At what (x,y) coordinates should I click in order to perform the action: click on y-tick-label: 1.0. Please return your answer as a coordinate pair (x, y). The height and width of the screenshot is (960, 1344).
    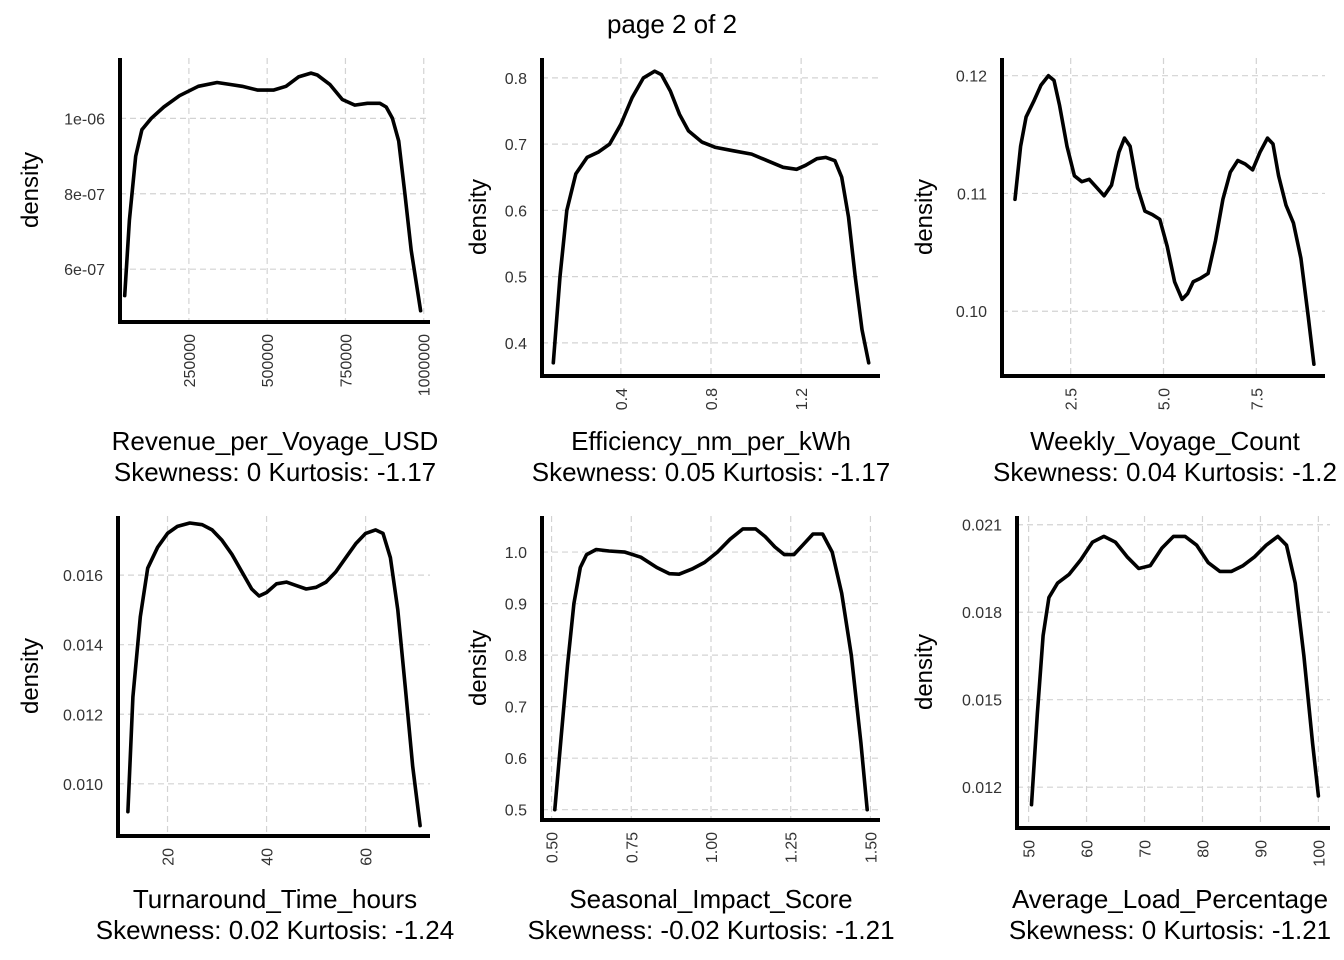
    Looking at the image, I should click on (516, 553).